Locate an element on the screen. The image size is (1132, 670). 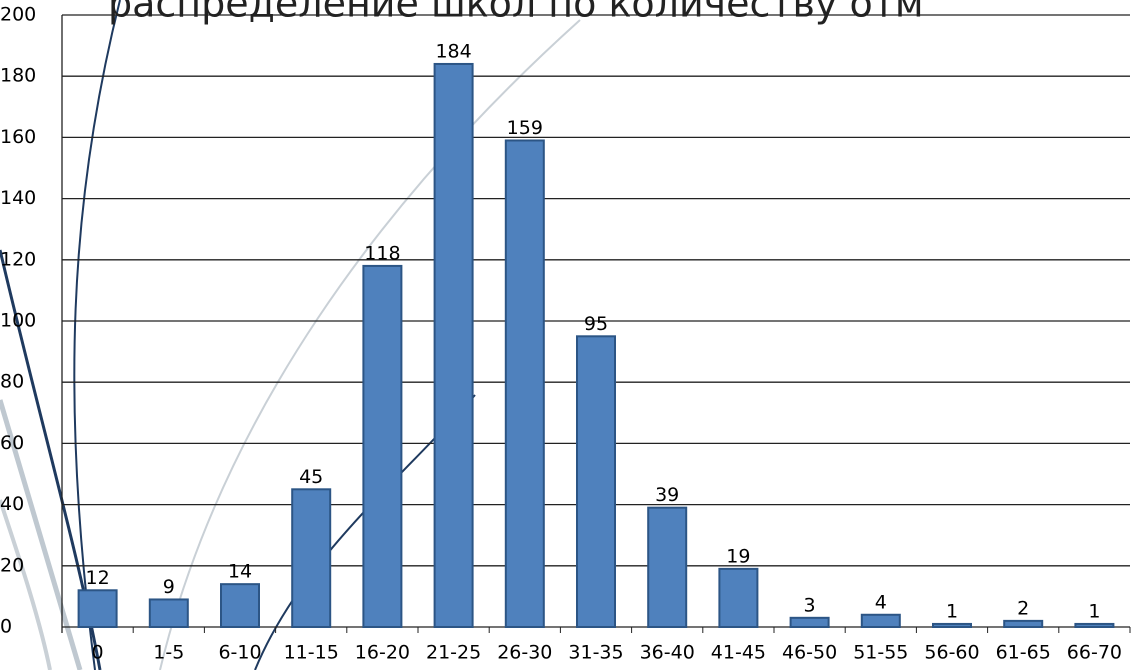
y-tick-label: 160 is located at coordinates (18, 137).